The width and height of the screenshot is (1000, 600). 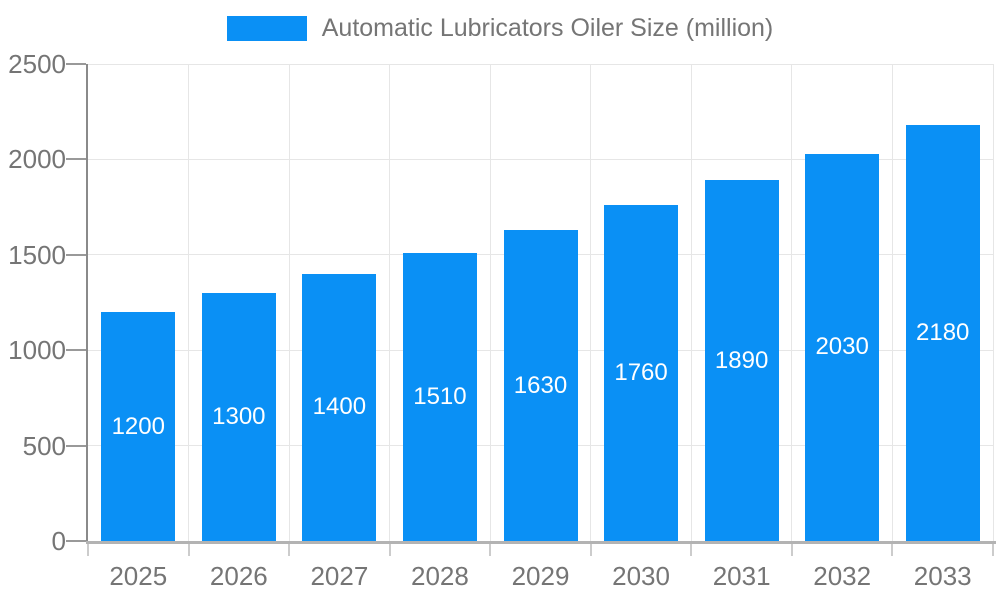 I want to click on bar-2026: 1300, so click(x=238, y=416).